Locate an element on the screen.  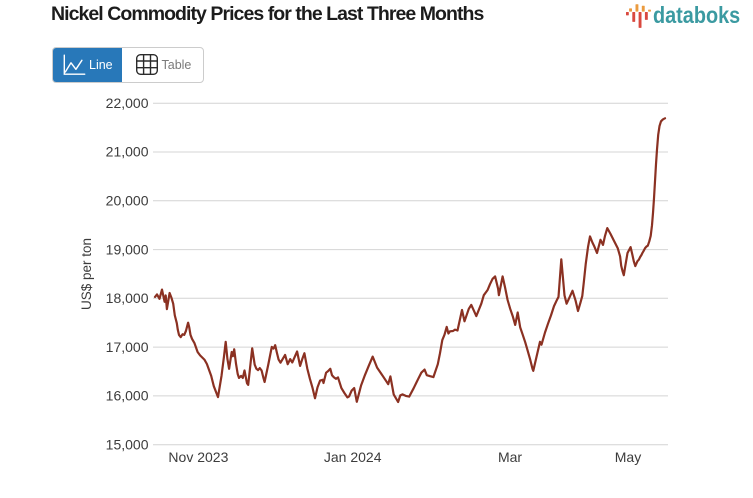
svg-text: 15,000 is located at coordinates (127, 444).